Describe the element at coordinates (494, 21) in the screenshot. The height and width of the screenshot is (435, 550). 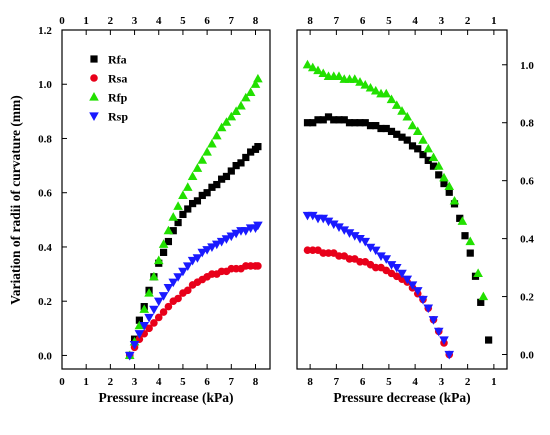
I see `x-tick-label-top: 1` at that location.